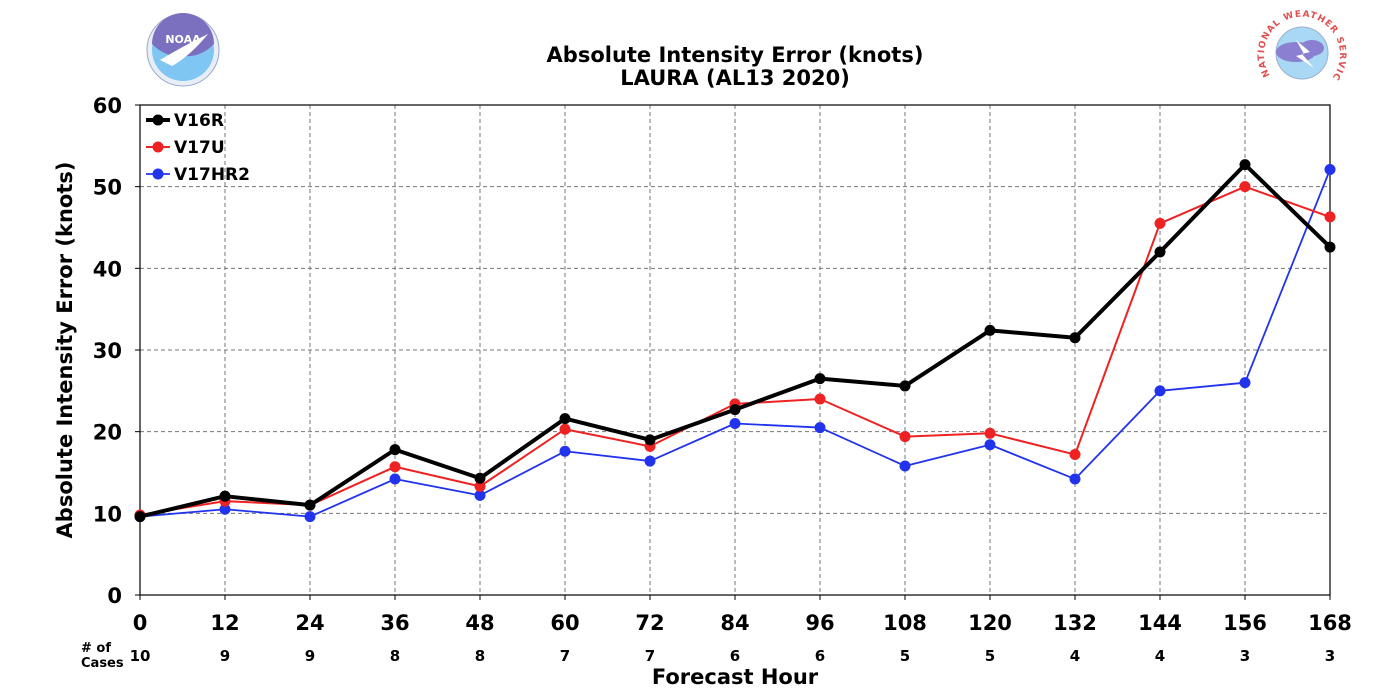 The image size is (1400, 700). I want to click on chart-title: Absolute Intensity Error (knots), so click(735, 55).